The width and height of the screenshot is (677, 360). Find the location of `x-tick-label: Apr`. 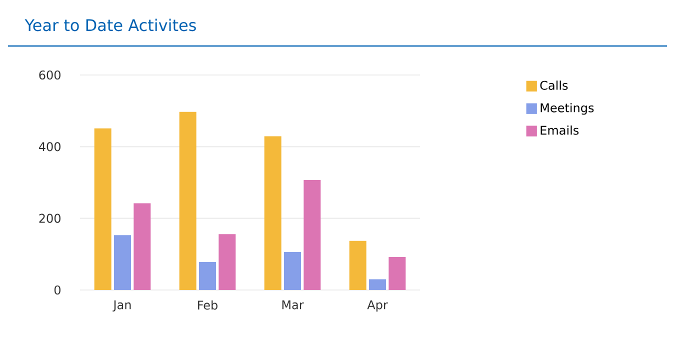

x-tick-label: Apr is located at coordinates (377, 306).